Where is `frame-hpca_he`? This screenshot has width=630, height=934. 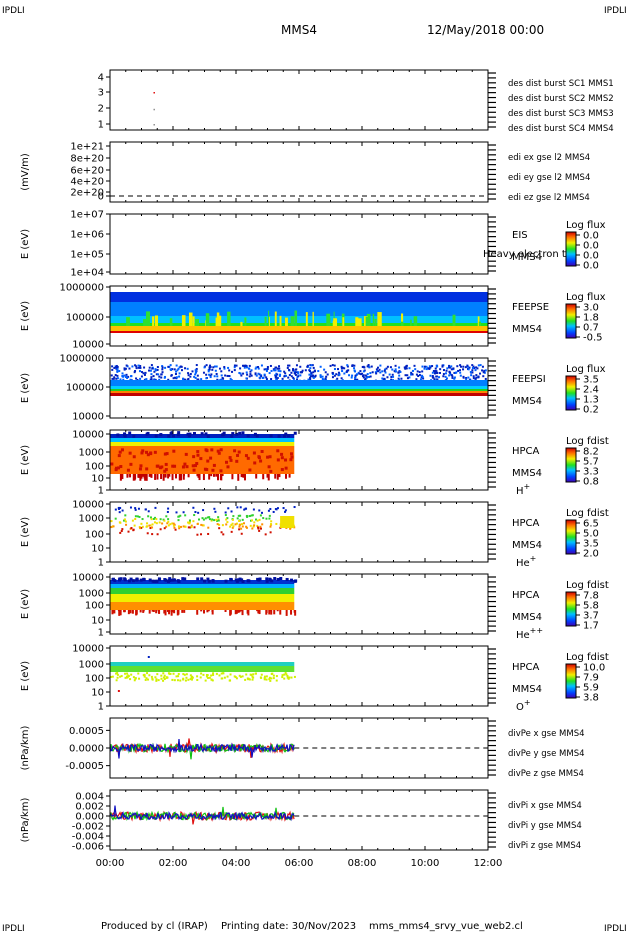 frame-hpca_he is located at coordinates (299, 532).